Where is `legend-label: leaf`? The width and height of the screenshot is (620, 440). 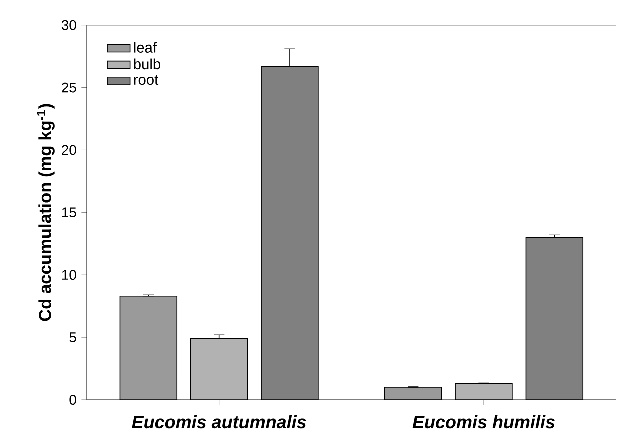 legend-label: leaf is located at coordinates (146, 47).